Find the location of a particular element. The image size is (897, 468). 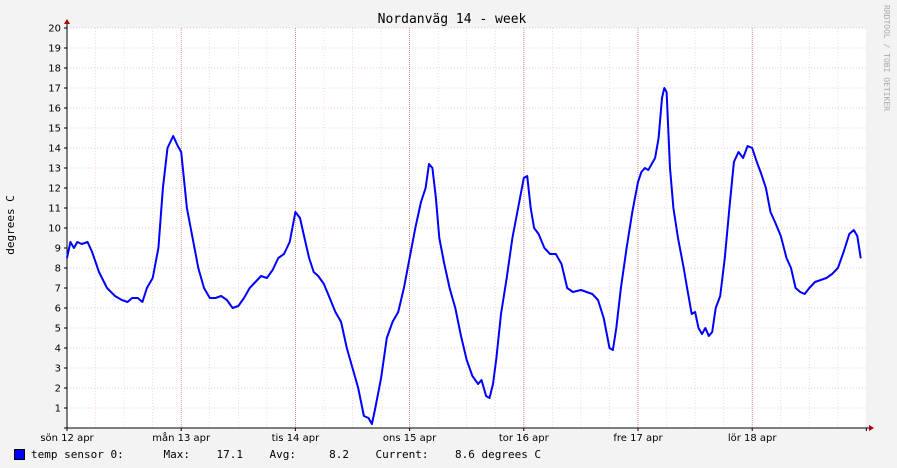

y-tick-label: 5 is located at coordinates (58, 329).